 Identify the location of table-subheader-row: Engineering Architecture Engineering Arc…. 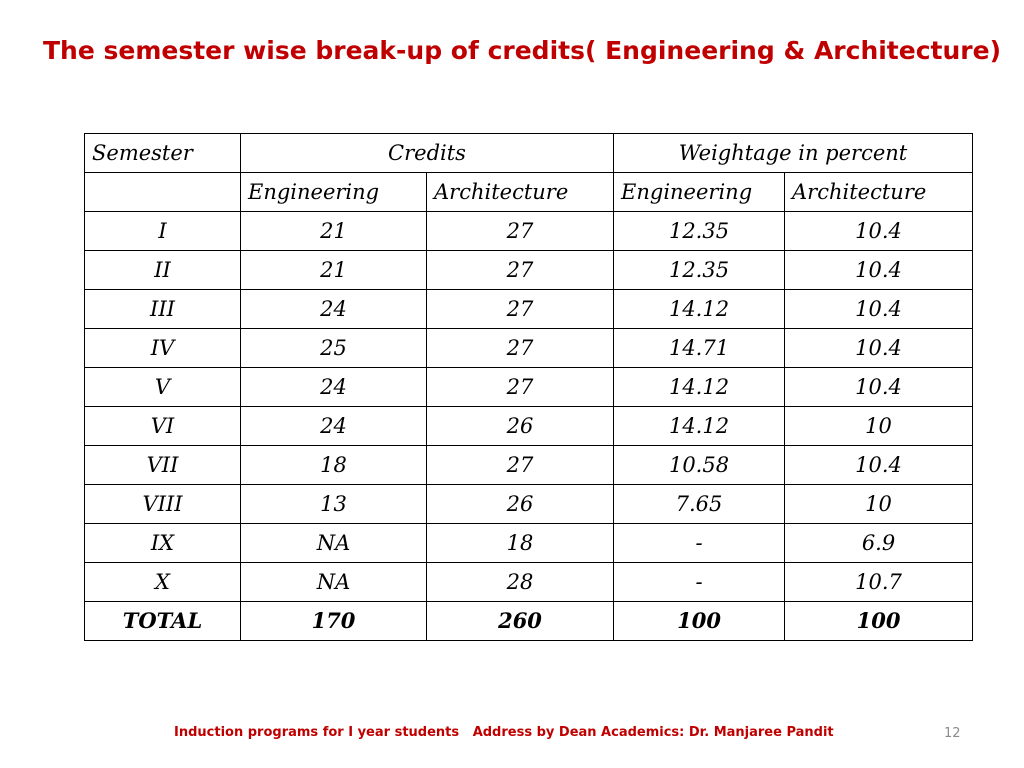
(529, 192).